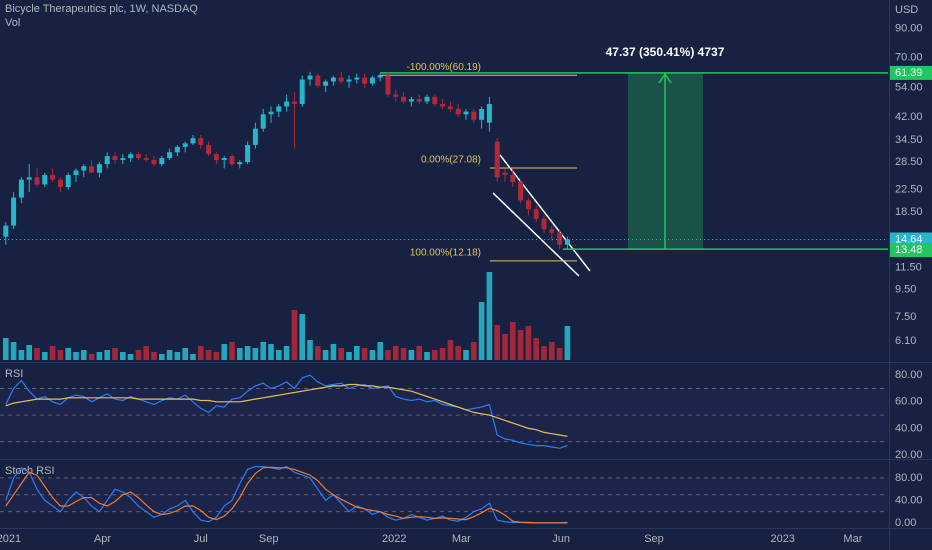 This screenshot has width=932, height=550. Describe the element at coordinates (905, 341) in the screenshot. I see `y-tick-label: 6.10` at that location.